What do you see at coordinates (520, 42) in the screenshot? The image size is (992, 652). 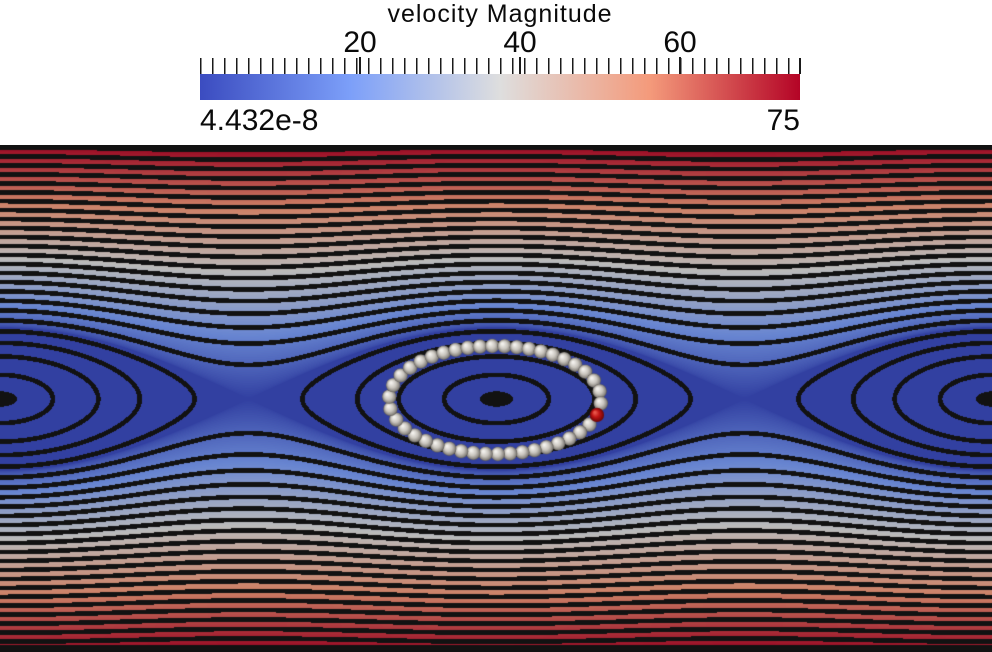 I see `colorbar-tick-label: 40` at bounding box center [520, 42].